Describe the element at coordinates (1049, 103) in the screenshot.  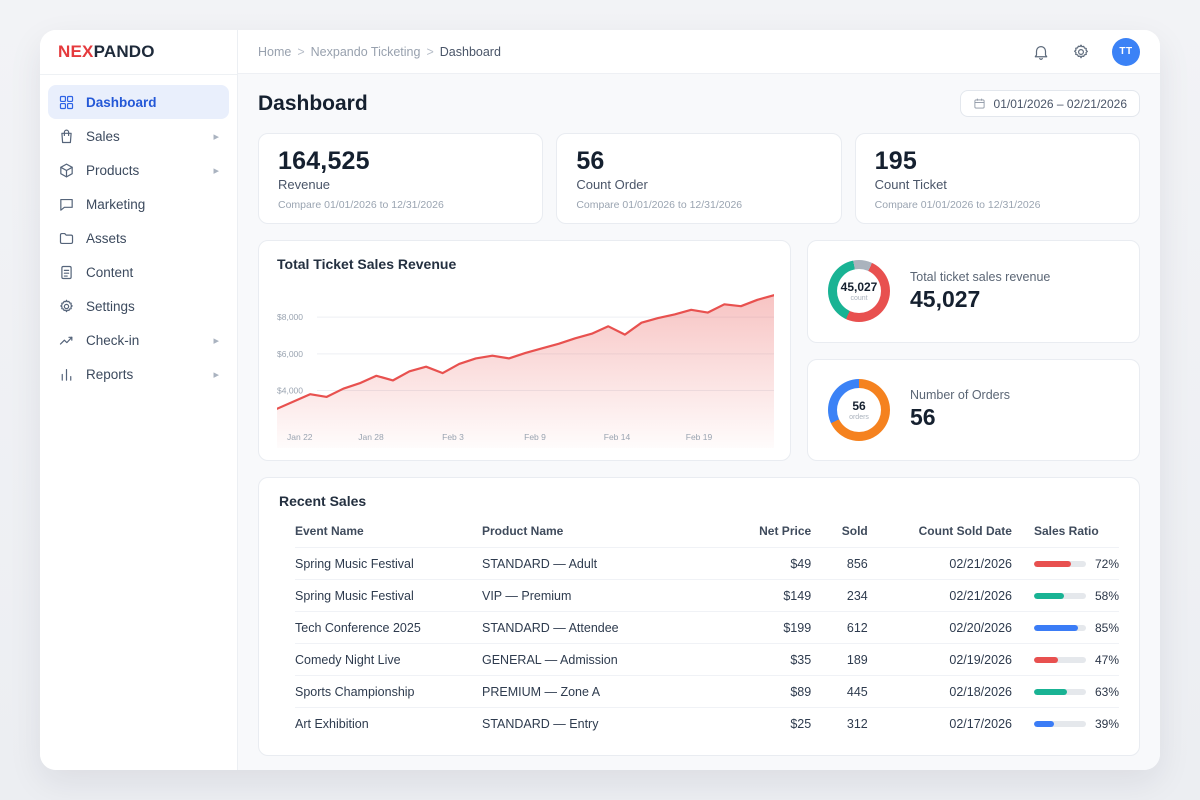
I see `date-range-picker: 01/01/2026 – 02/21/2026` at that location.